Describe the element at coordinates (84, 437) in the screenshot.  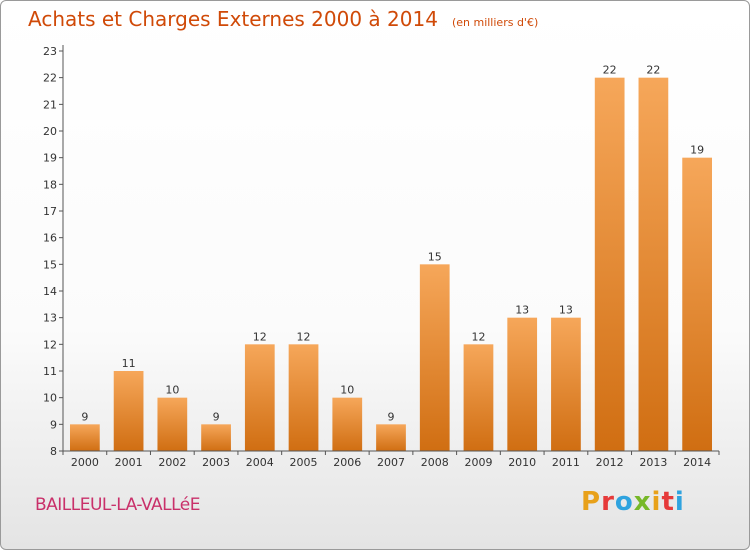
I see `bar-2000` at that location.